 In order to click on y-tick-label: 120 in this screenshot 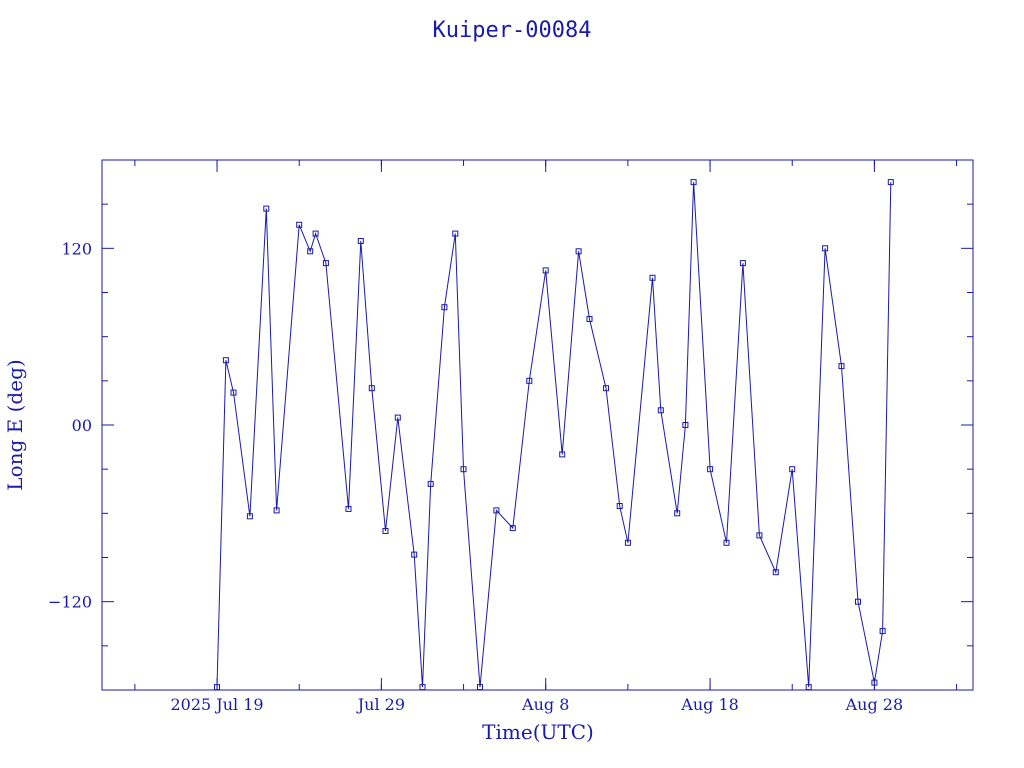, I will do `click(76, 248)`.